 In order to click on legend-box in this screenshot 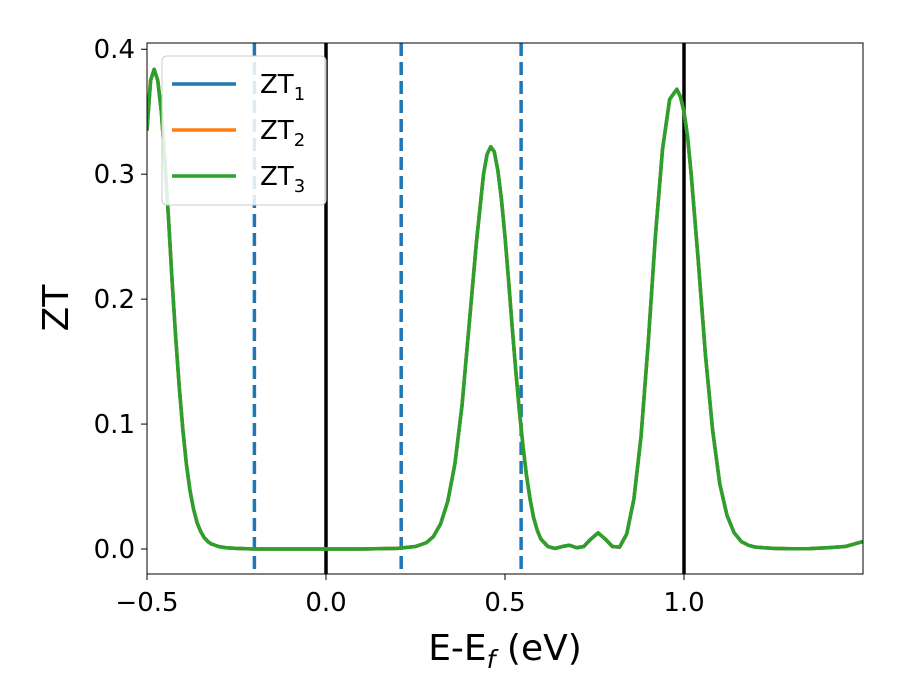, I will do `click(244, 130)`.